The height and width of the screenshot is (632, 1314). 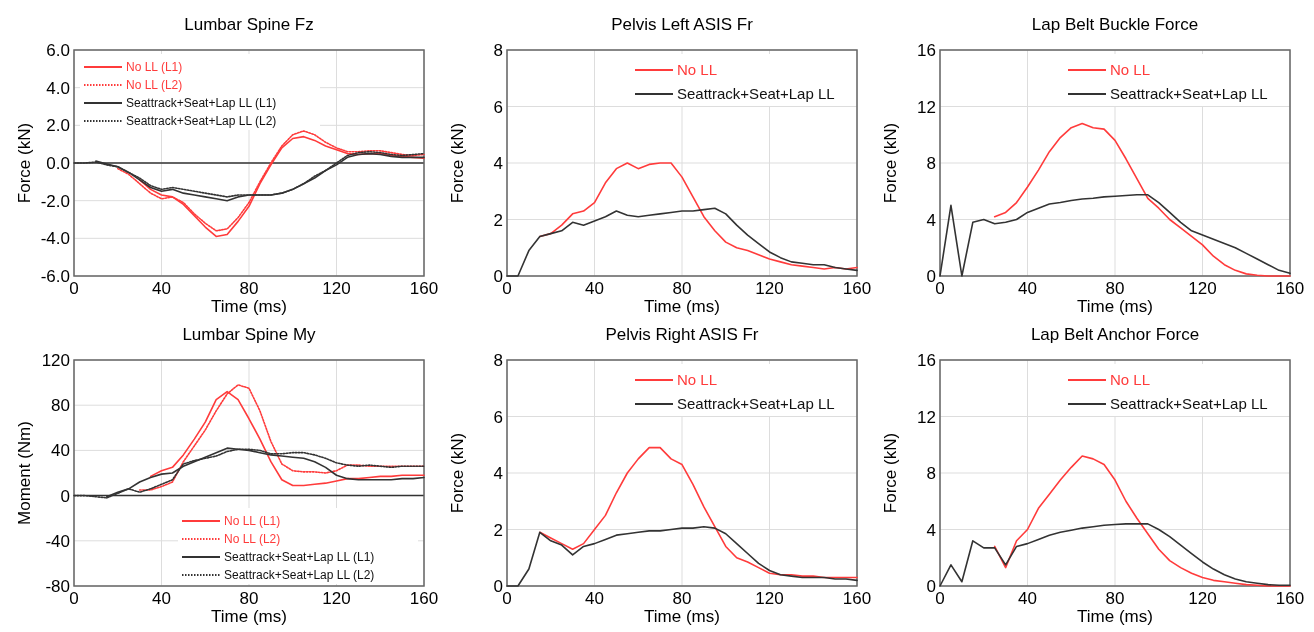 I want to click on y-tick-label: 80, so click(x=60, y=406).